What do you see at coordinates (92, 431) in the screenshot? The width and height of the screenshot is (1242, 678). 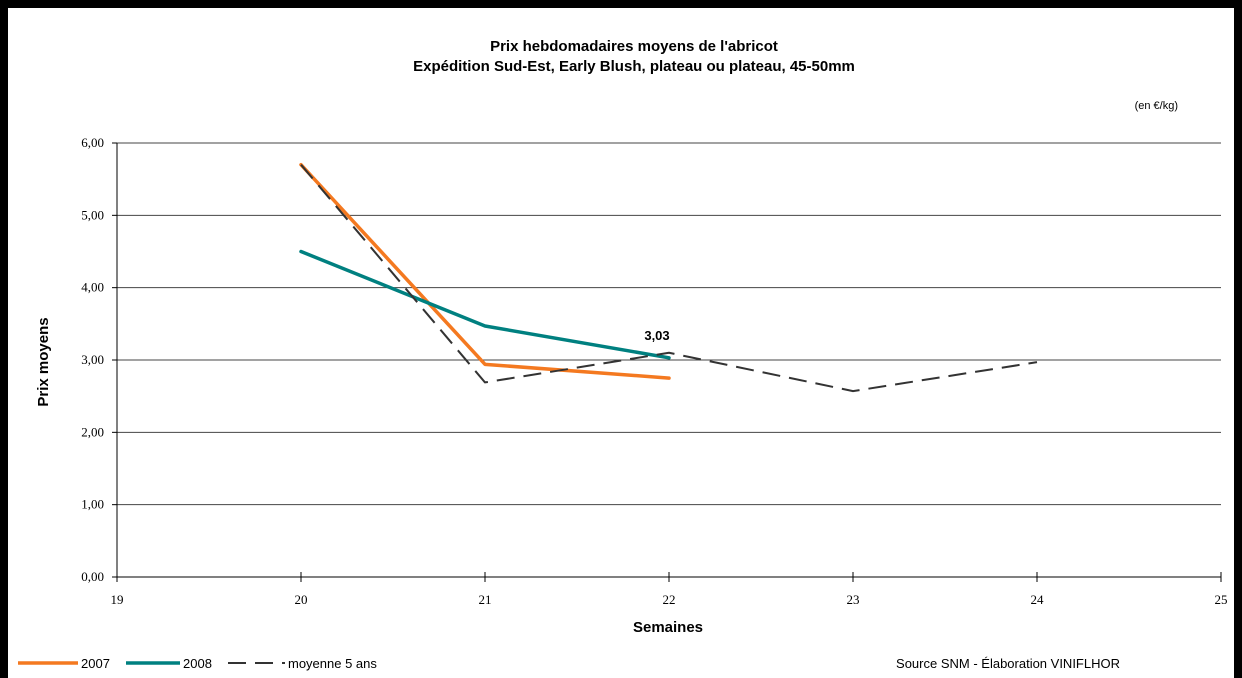 I see `y-tick-label: 2,00` at bounding box center [92, 431].